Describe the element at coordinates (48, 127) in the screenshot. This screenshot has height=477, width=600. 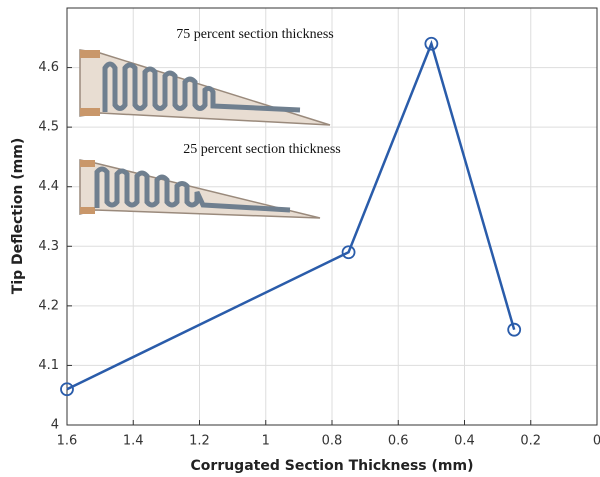
I see `y-tick-label: 4.5` at that location.